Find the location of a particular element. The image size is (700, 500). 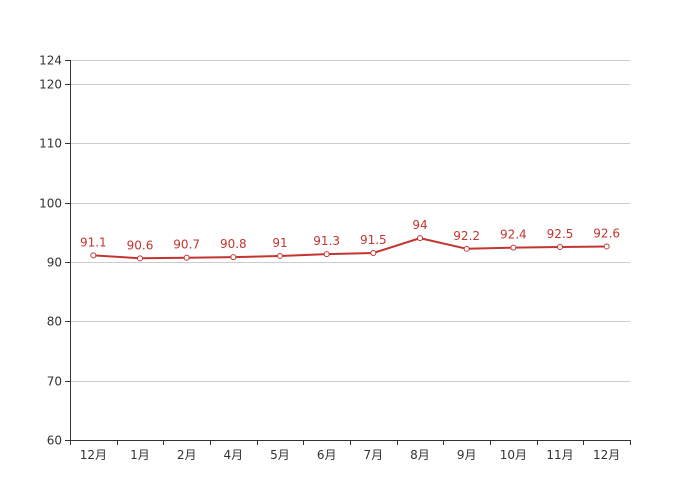

data-points is located at coordinates (350, 248).